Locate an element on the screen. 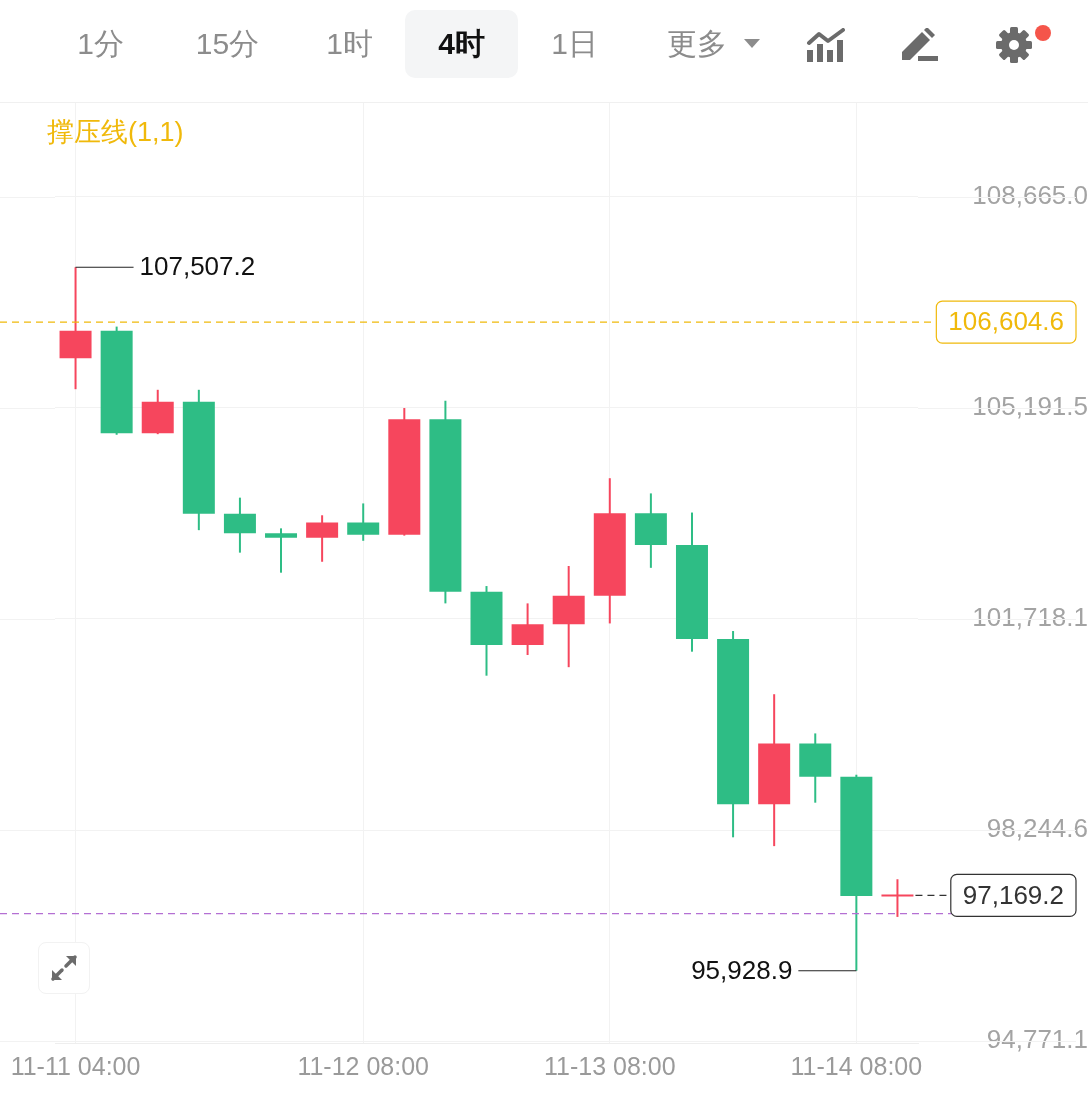  x-tick-label: 11-14 08:00 is located at coordinates (856, 1065).